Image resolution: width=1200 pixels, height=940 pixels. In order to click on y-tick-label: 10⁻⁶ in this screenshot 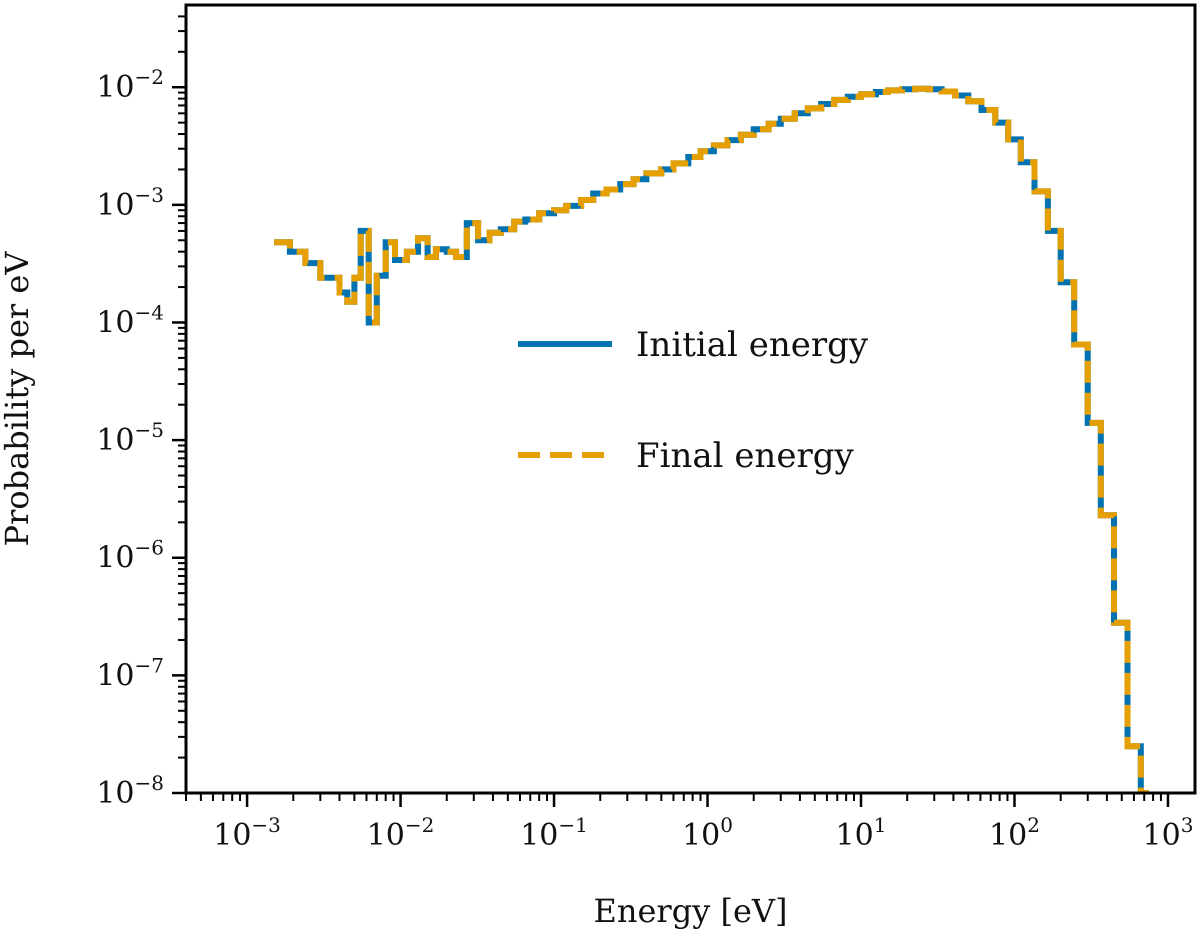, I will do `click(130, 556)`.